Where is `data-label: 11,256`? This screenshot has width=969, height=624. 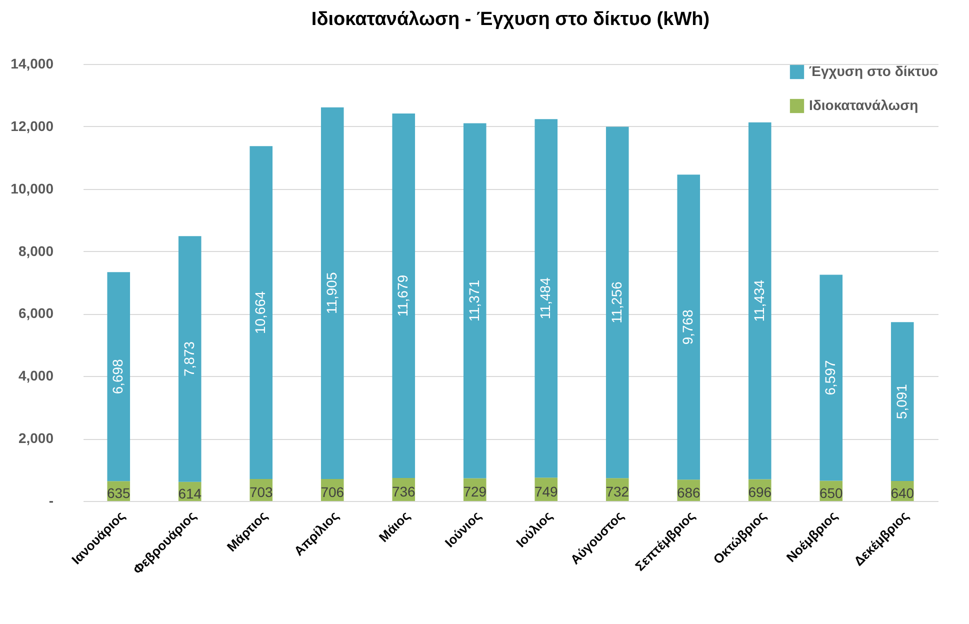 data-label: 11,256 is located at coordinates (616, 302).